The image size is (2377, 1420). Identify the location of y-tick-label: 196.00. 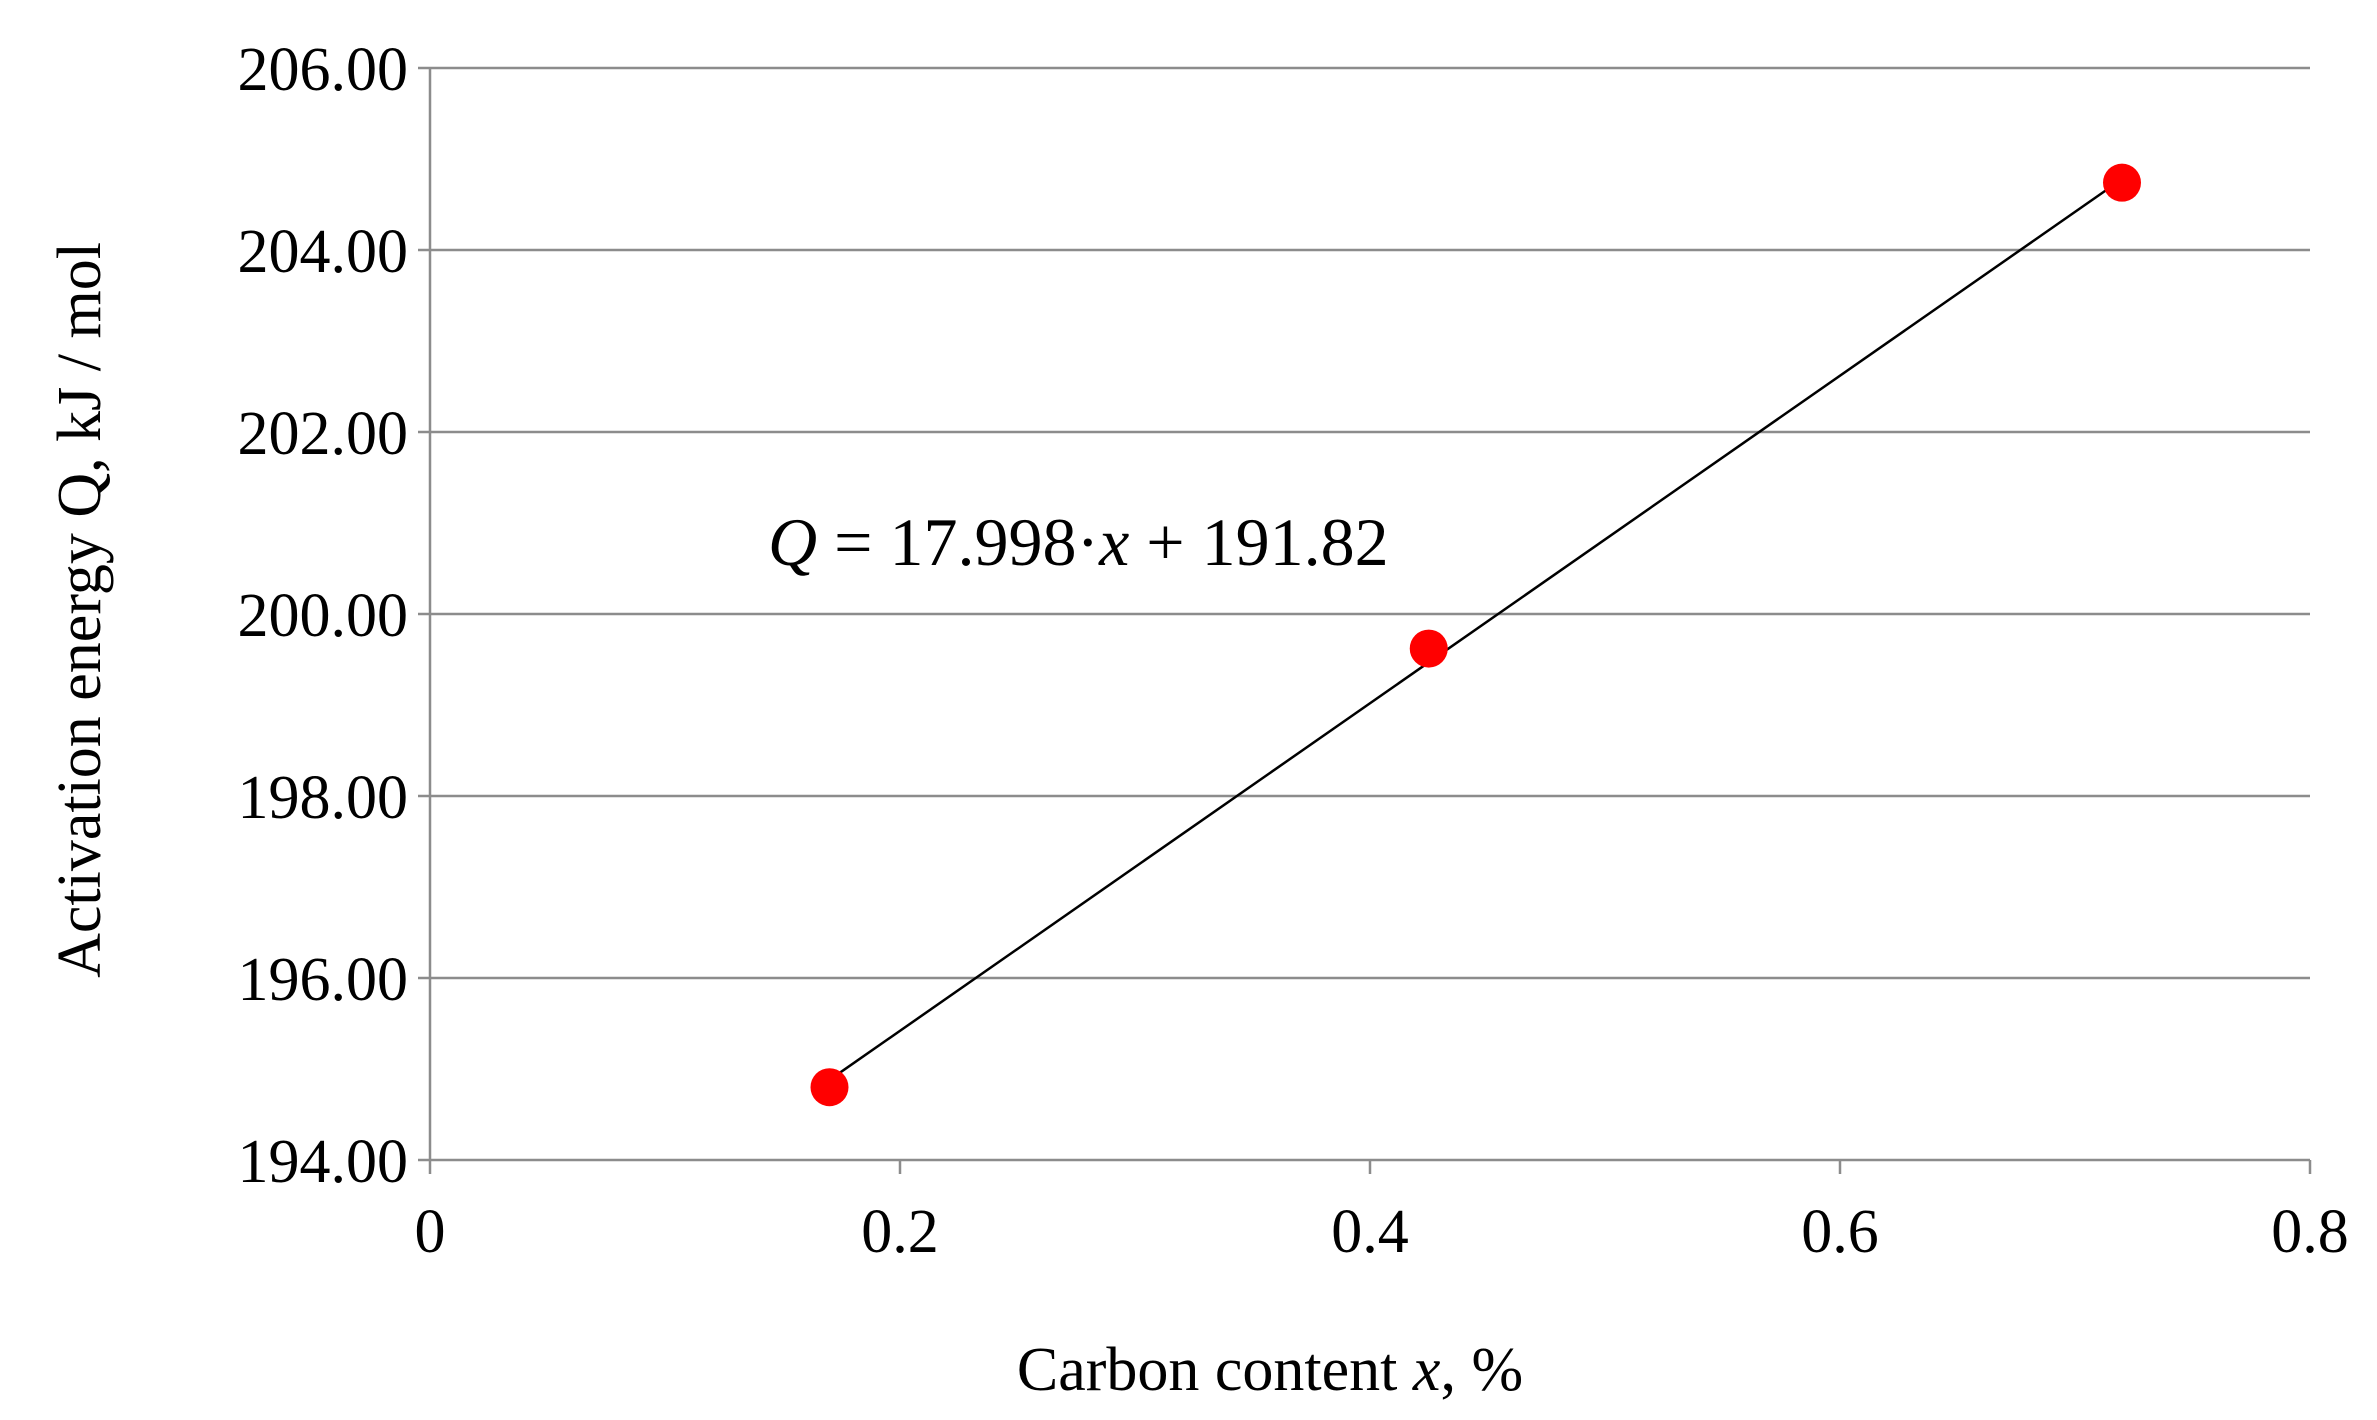
(323, 980).